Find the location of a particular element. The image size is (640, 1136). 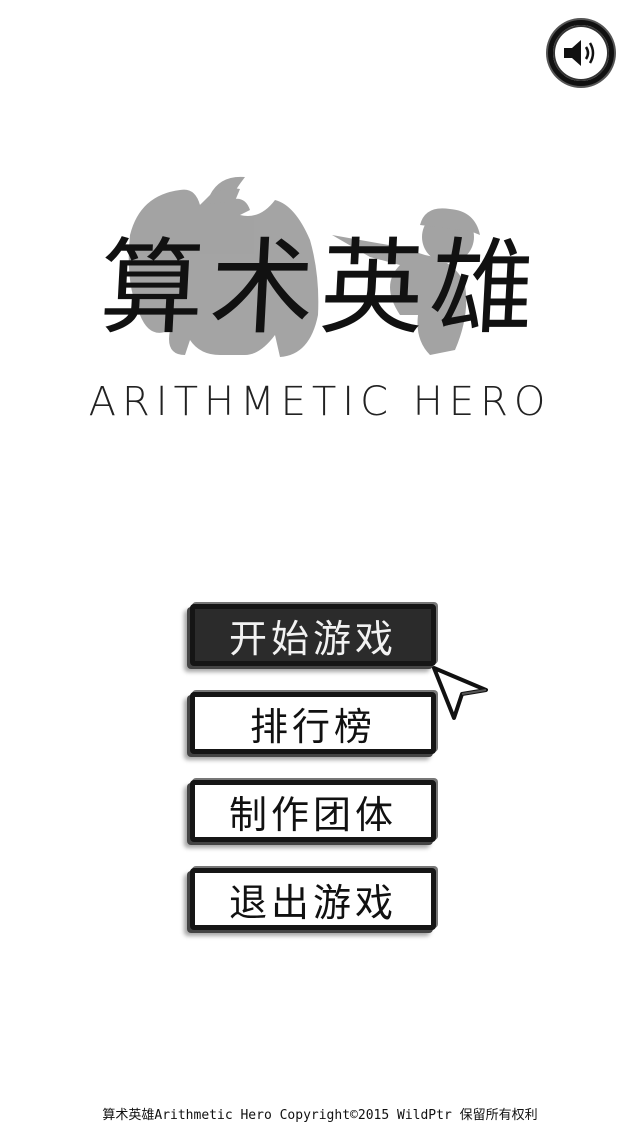

selection-arrow-icon is located at coordinates (460, 694).